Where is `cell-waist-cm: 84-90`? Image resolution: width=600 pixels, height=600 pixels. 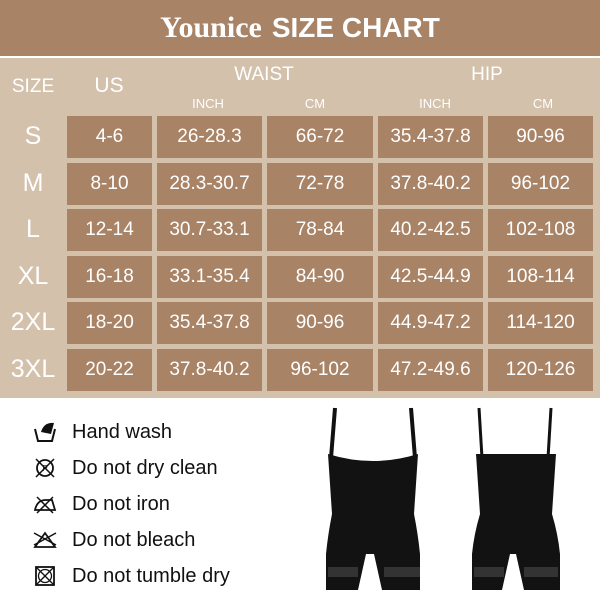 cell-waist-cm: 84-90 is located at coordinates (320, 276).